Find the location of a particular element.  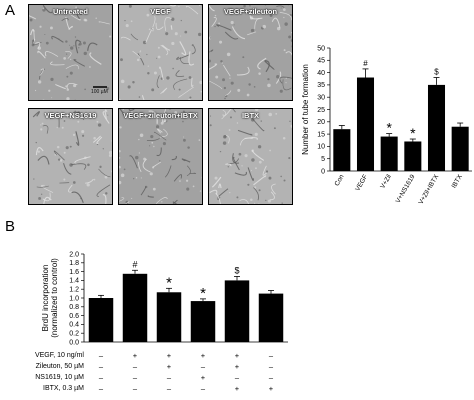

y-tick-label: 1.6 is located at coordinates (74, 272).